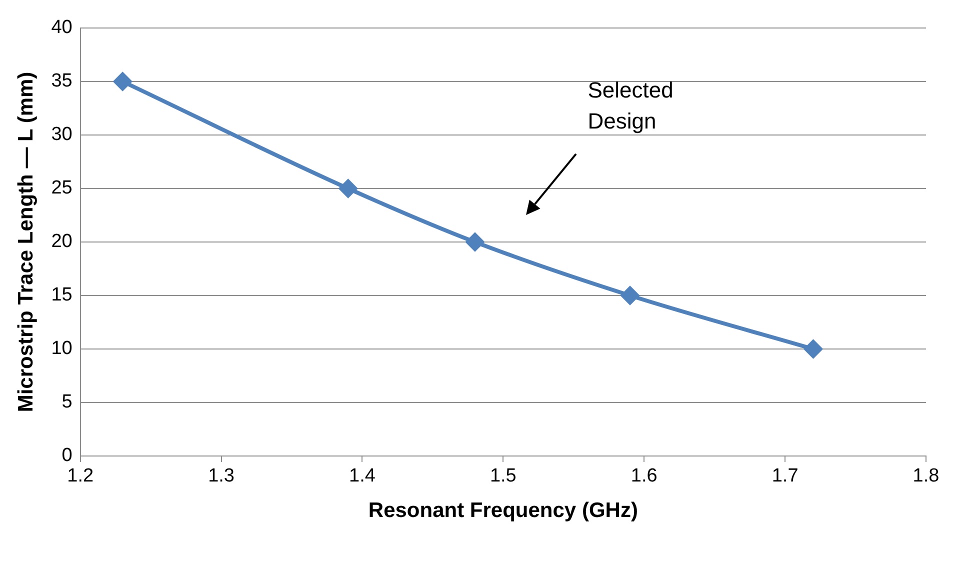  Describe the element at coordinates (503, 476) in the screenshot. I see `x-tick-label: 1.5` at that location.